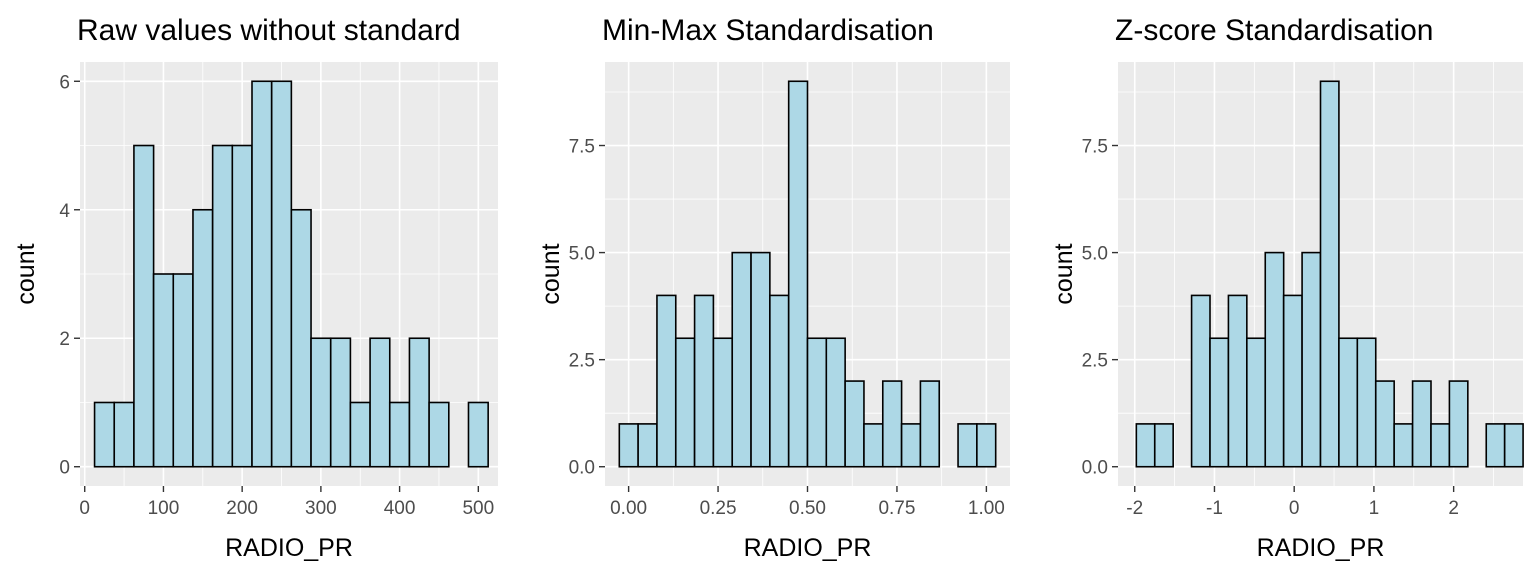  Describe the element at coordinates (1134, 508) in the screenshot. I see `x-tick-label: -2` at that location.